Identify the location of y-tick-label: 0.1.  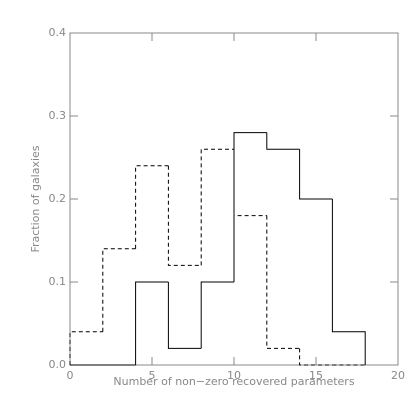
(58, 281).